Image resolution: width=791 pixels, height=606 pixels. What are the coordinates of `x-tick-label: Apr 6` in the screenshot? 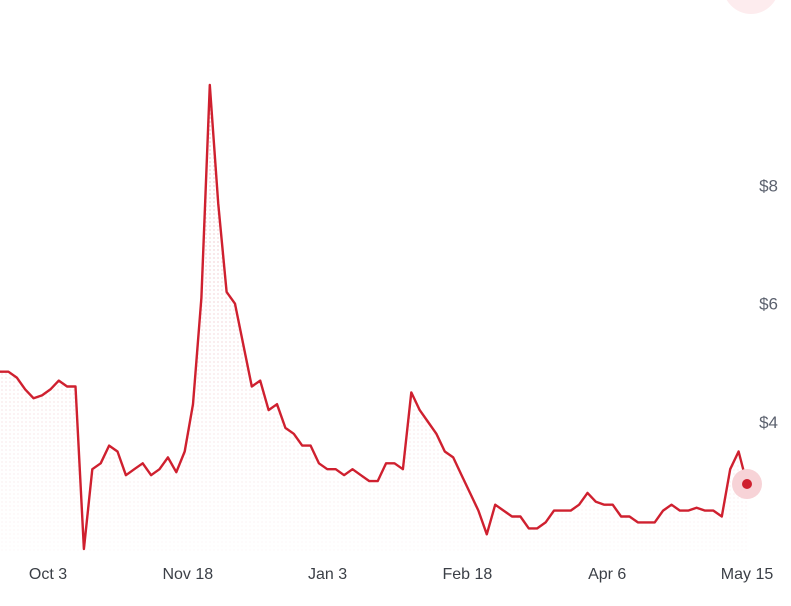 It's located at (607, 574).